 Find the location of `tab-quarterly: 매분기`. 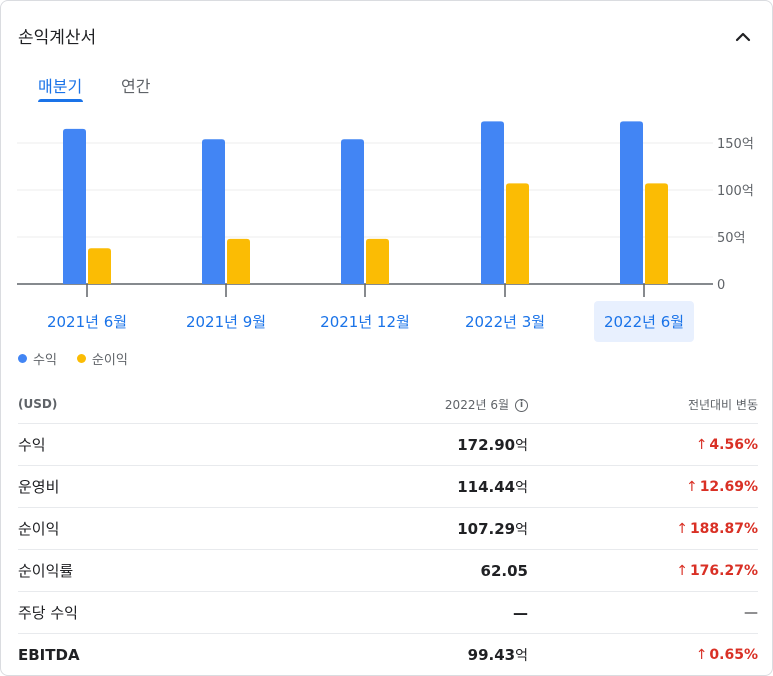

tab-quarterly: 매분기 is located at coordinates (60, 86).